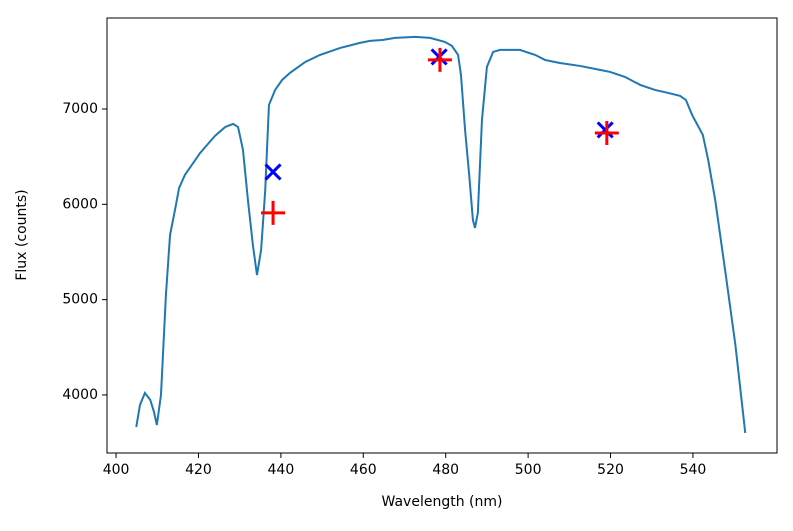  I want to click on x-tick-label: 500, so click(528, 470).